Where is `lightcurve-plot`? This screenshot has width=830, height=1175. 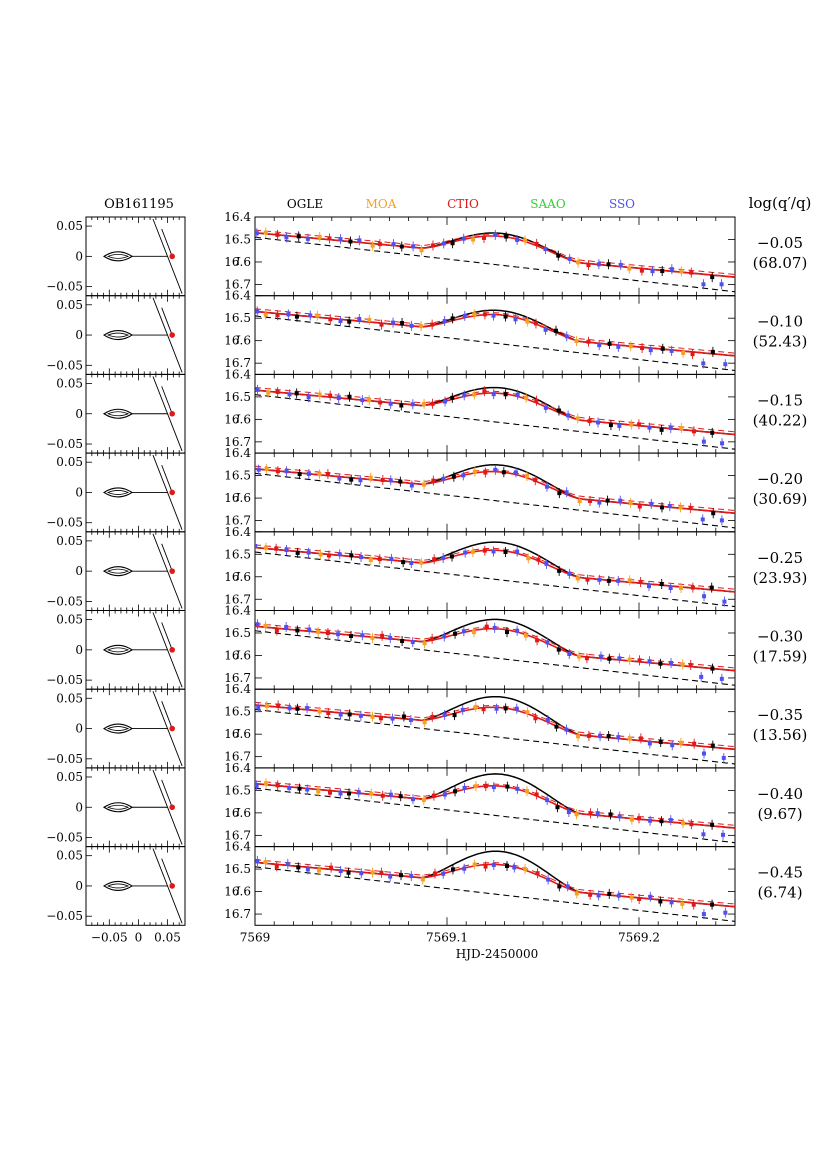
lightcurve-plot is located at coordinates (495, 652).